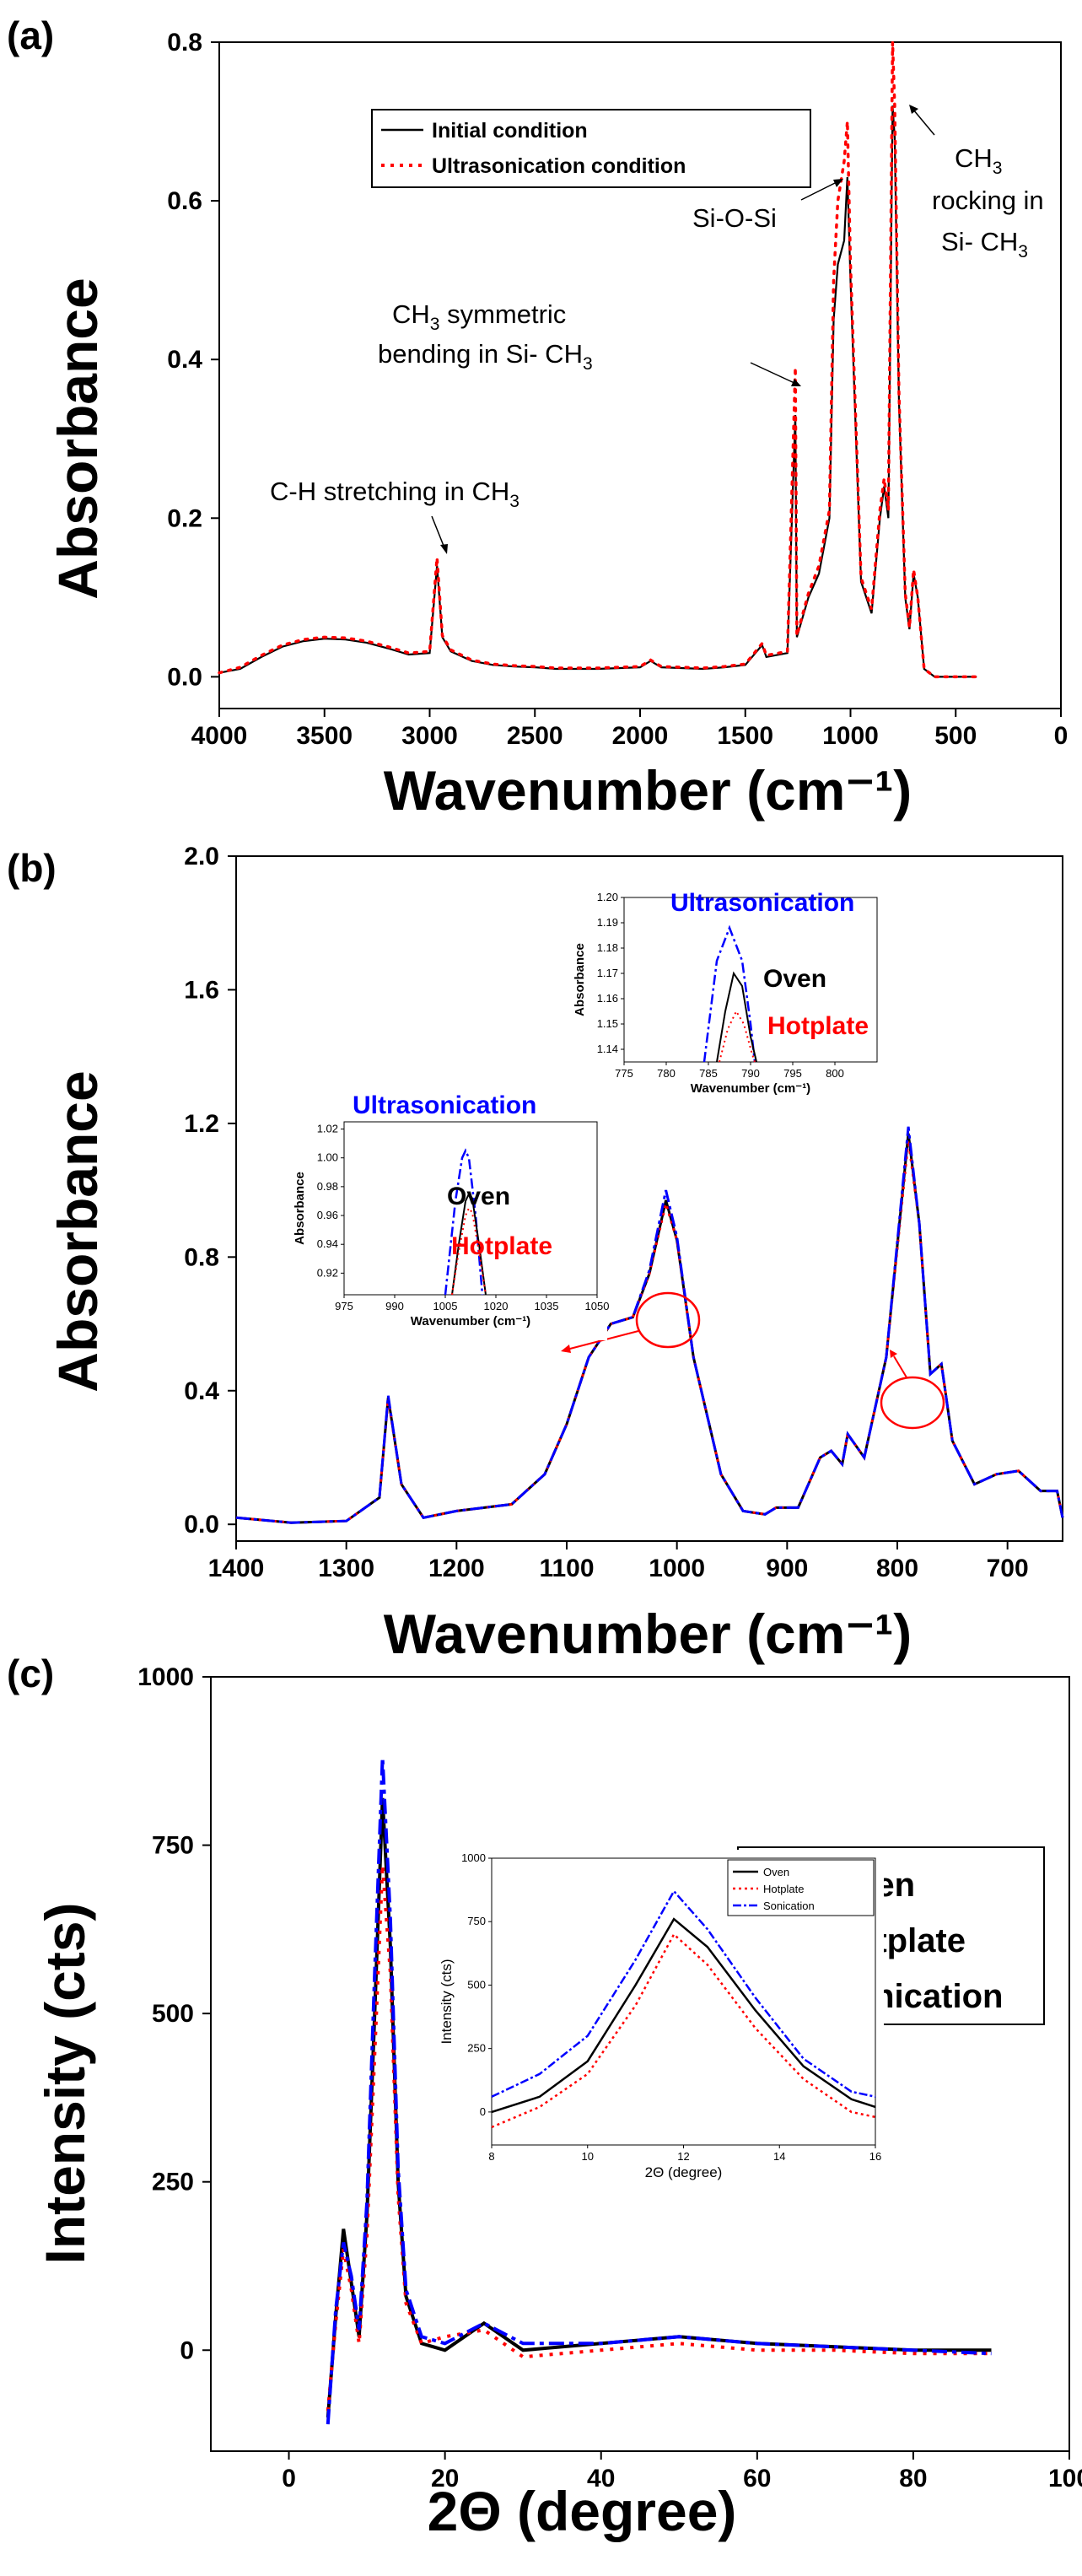  What do you see at coordinates (794, 979) in the screenshot?
I see `insetB2-label-oven: Oven` at bounding box center [794, 979].